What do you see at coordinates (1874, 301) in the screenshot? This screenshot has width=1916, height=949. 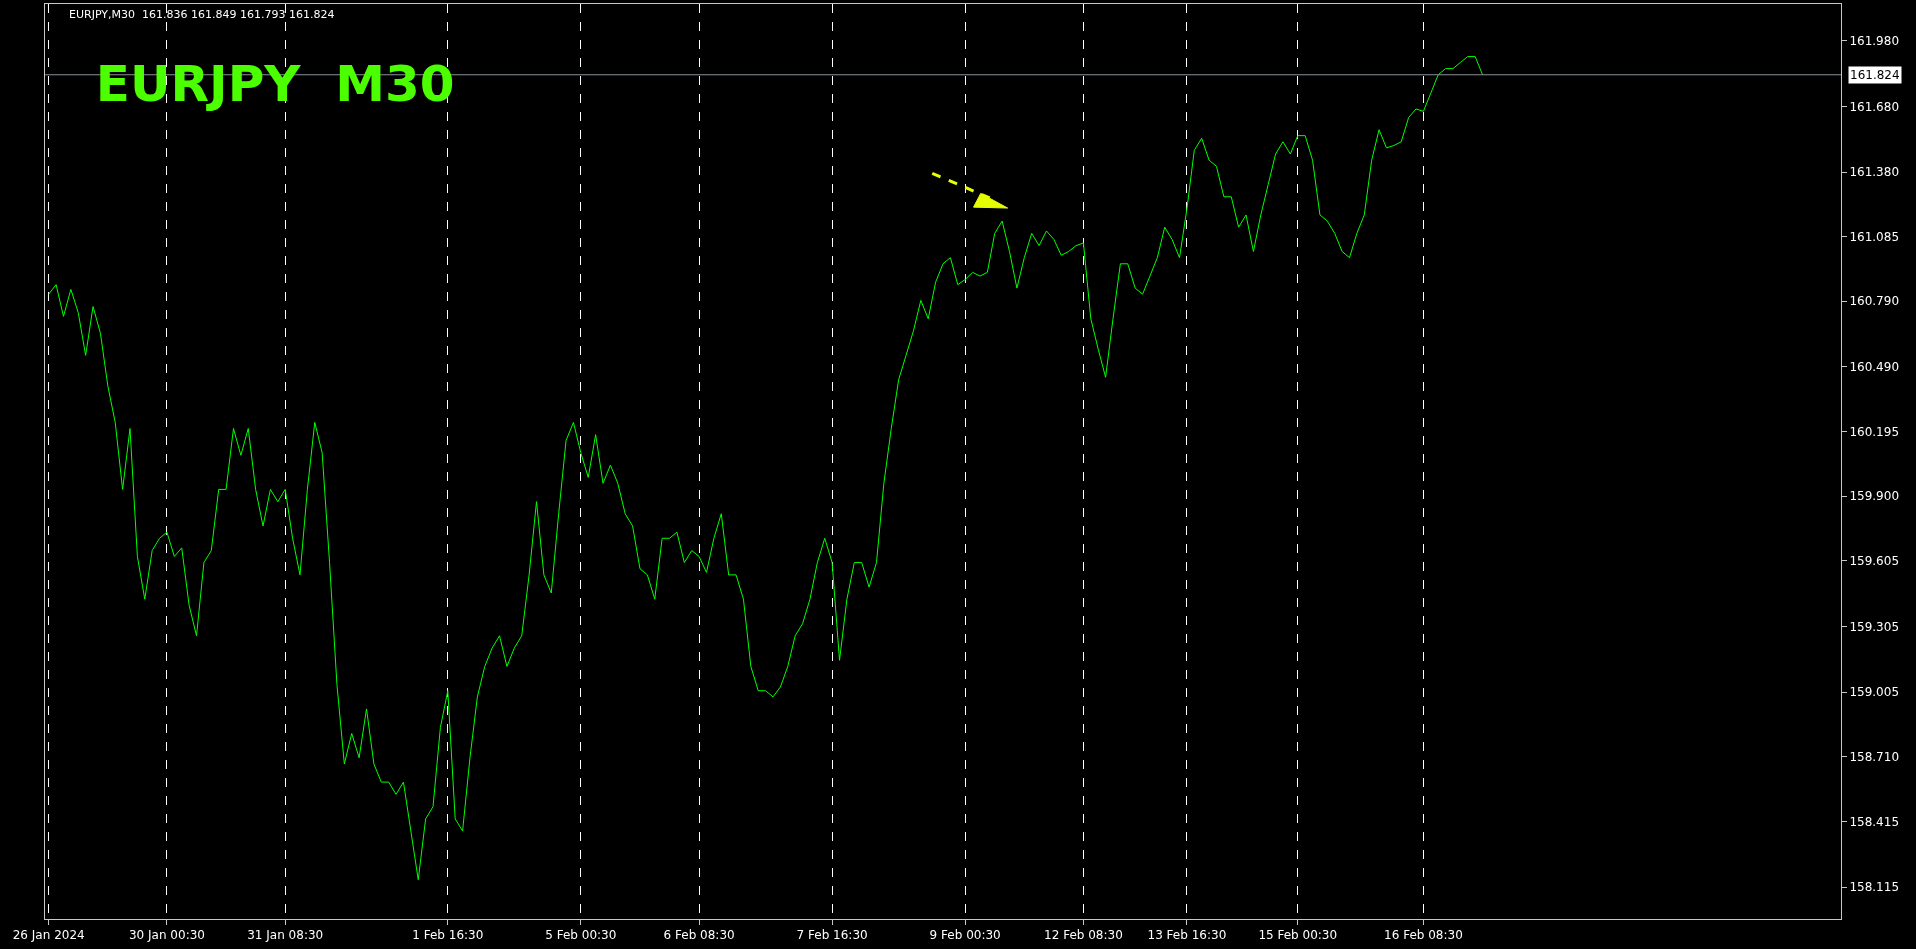 I see `y-tick-label: 160.790` at bounding box center [1874, 301].